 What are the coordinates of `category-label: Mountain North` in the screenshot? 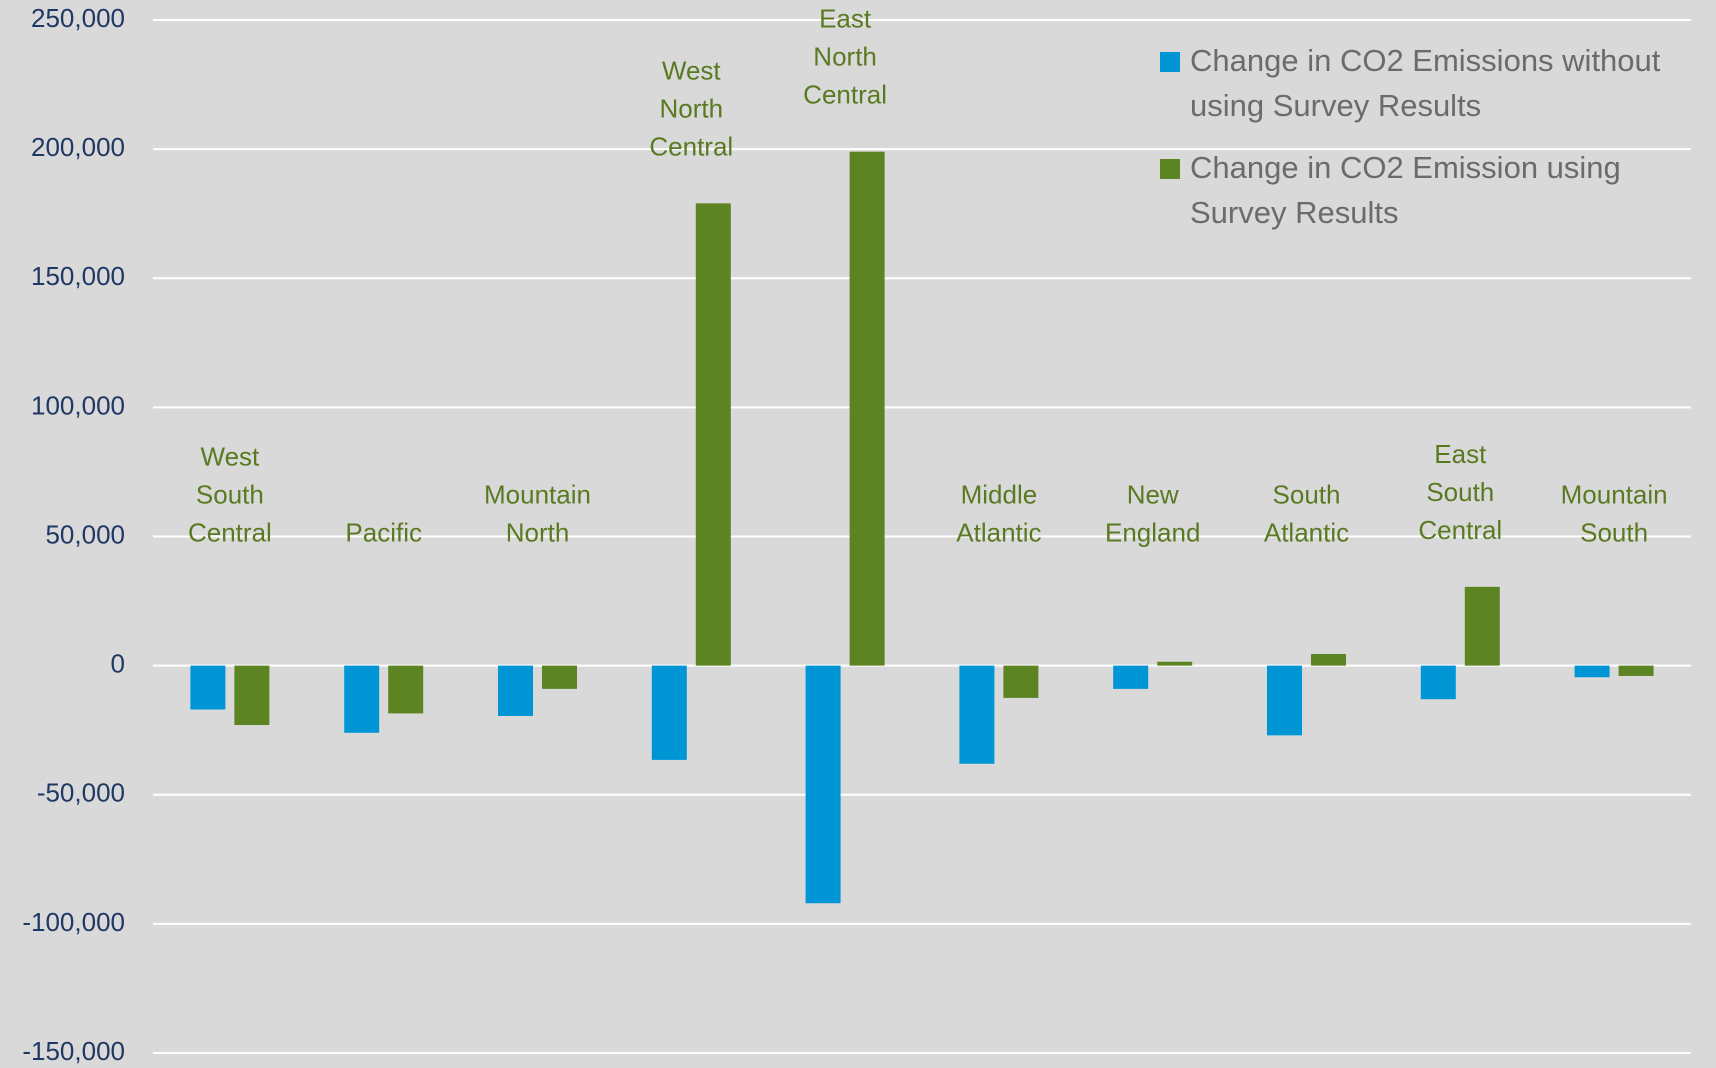 It's located at (537, 514).